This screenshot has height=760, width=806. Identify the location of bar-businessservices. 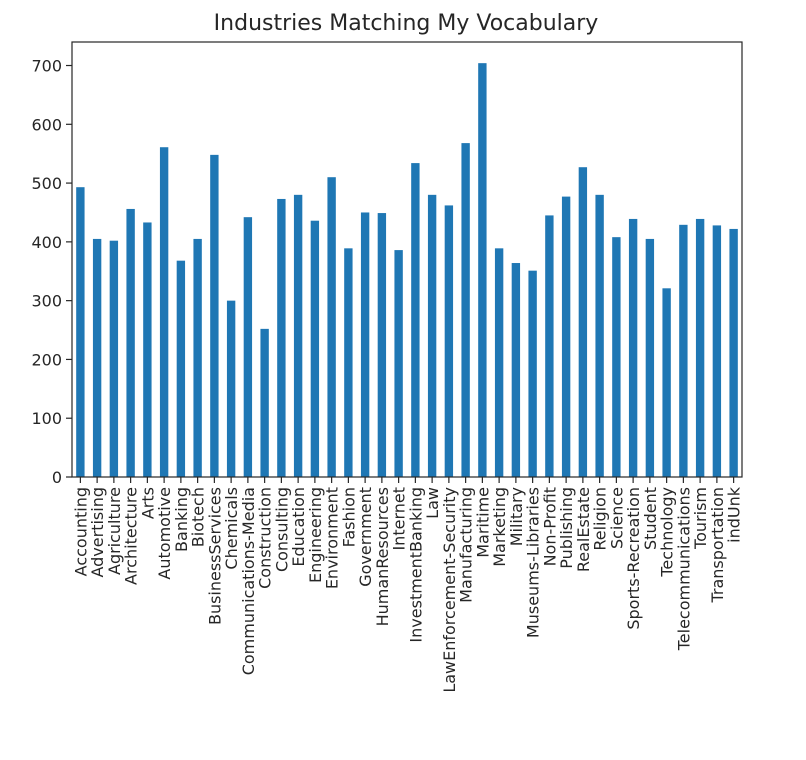
(214, 315).